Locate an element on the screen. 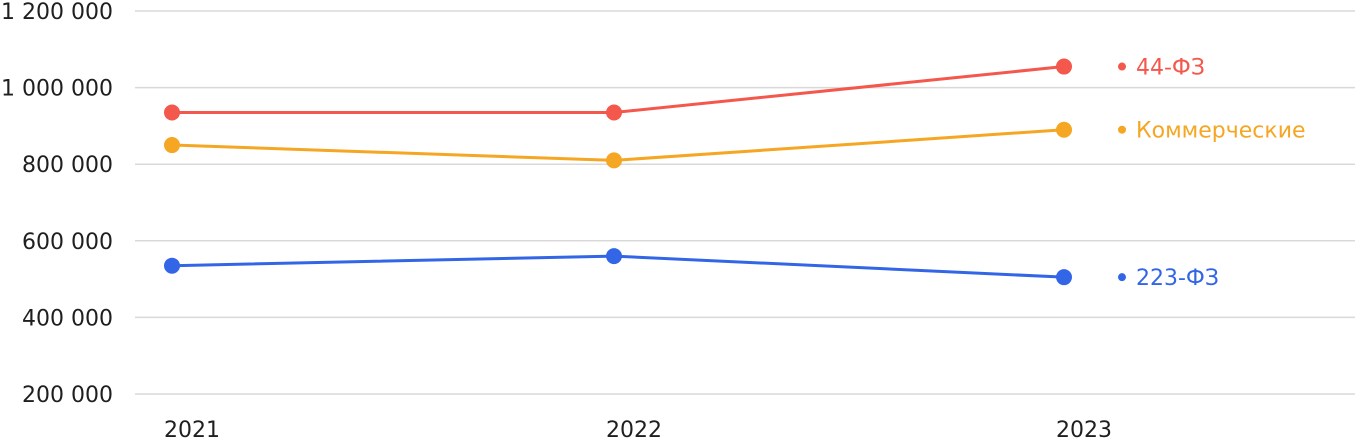  legend-label: Коммерческие is located at coordinates (1221, 131).